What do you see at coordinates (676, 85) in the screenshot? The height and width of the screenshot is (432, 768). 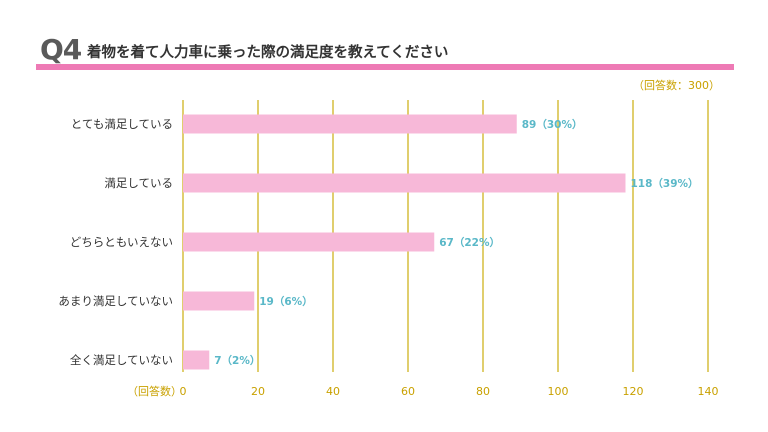 I see `respondent-count: （回答数：300）` at bounding box center [676, 85].